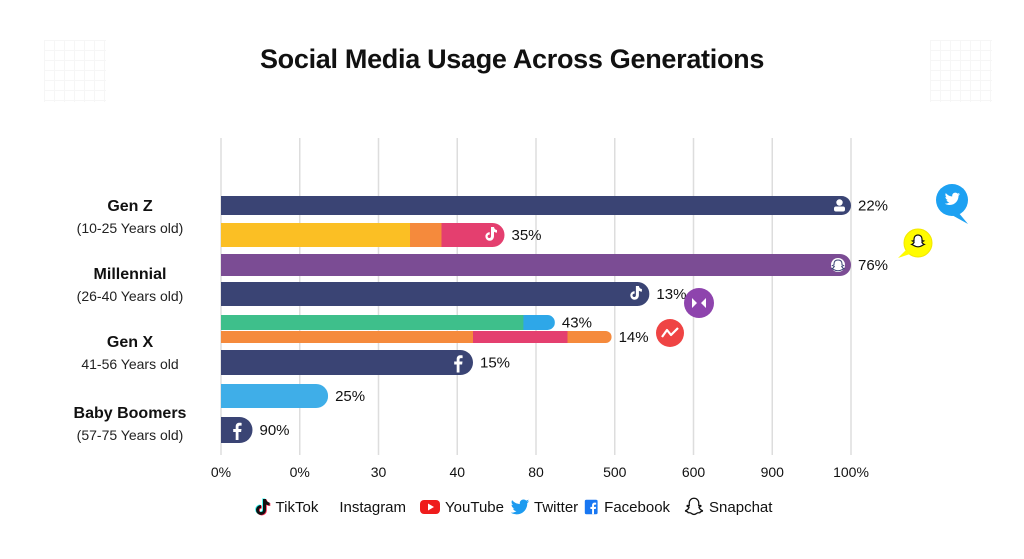  I want to click on group-name: Millennial, so click(130, 274).